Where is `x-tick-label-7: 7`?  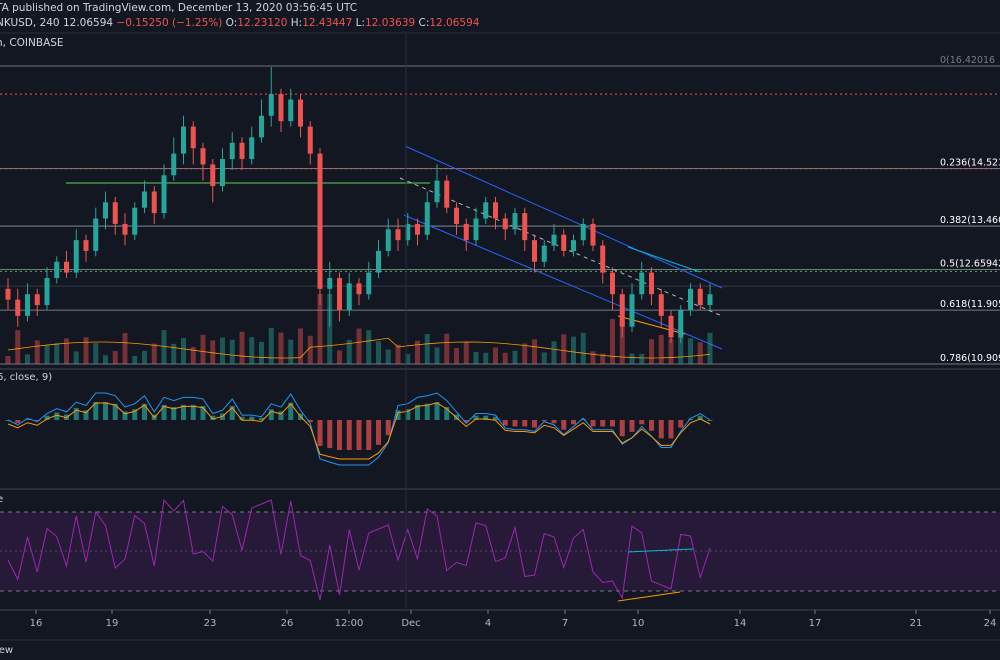
x-tick-label-7: 7 is located at coordinates (565, 623).